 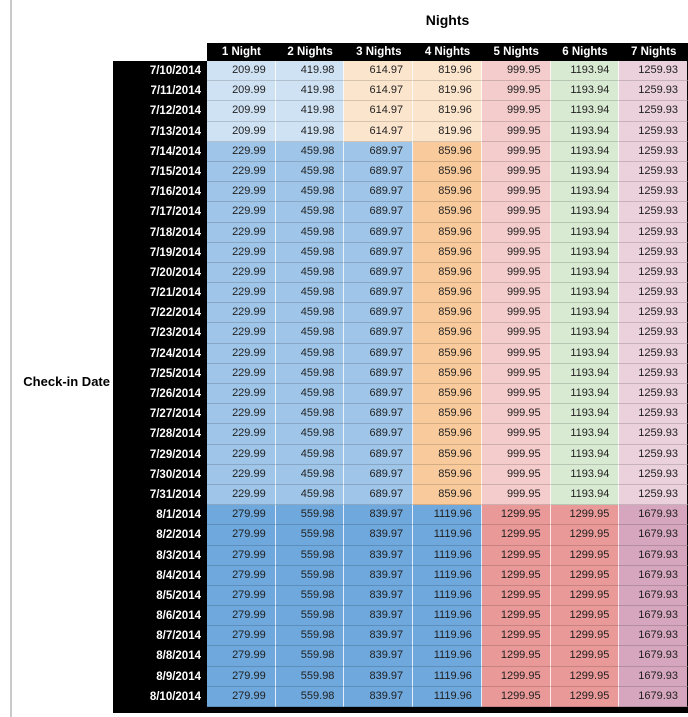 What do you see at coordinates (379, 71) in the screenshot?
I see `price-cell: 614.97` at bounding box center [379, 71].